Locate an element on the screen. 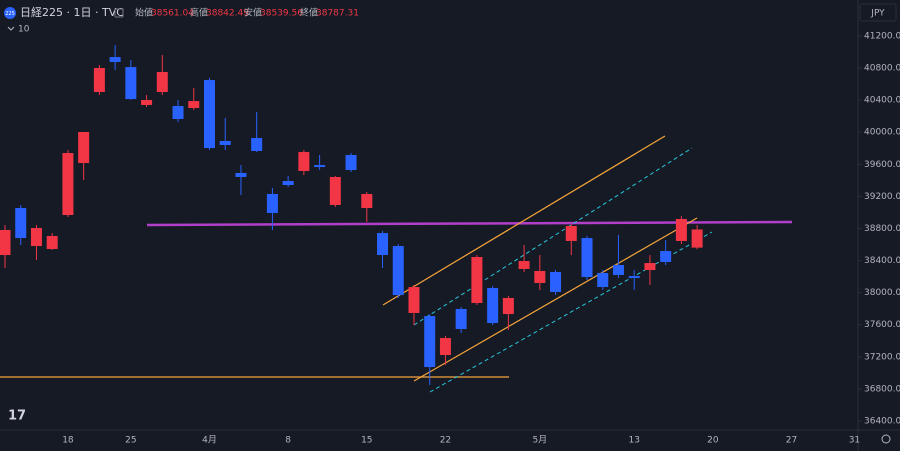 Image resolution: width=900 pixels, height=451 pixels. y-tick-label: 38000.00 is located at coordinates (882, 293).